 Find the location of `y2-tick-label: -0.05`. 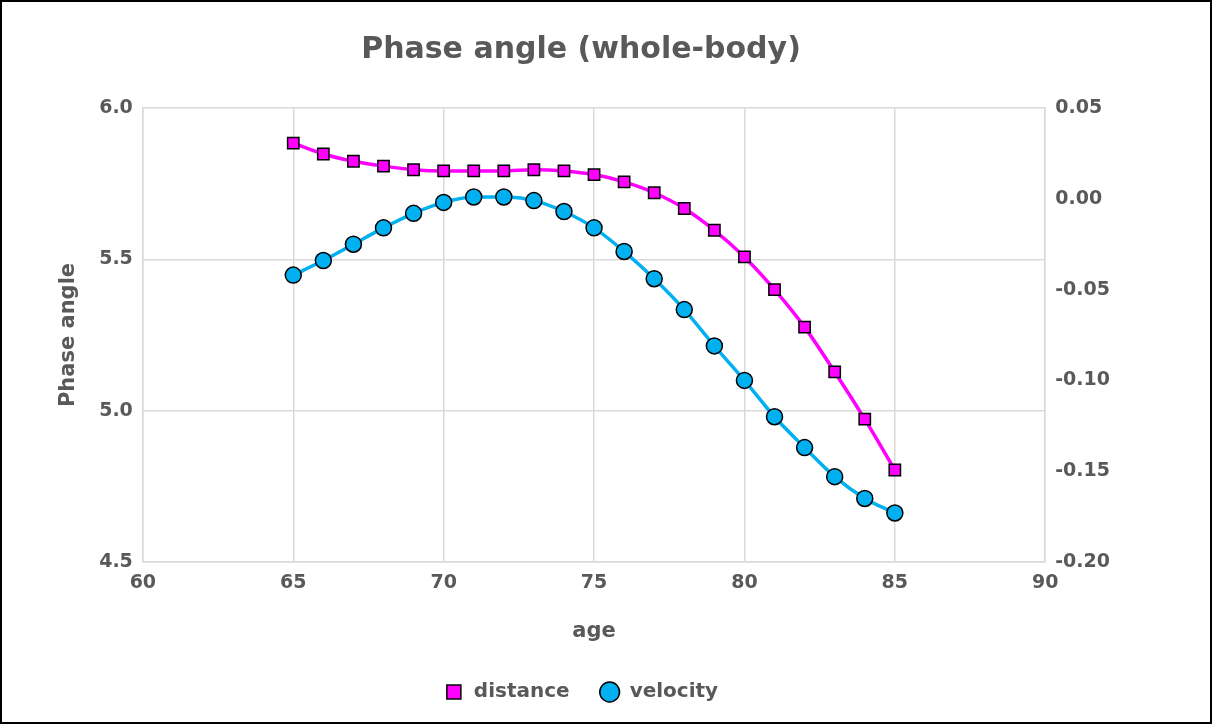

y2-tick-label: -0.05 is located at coordinates (1082, 287).